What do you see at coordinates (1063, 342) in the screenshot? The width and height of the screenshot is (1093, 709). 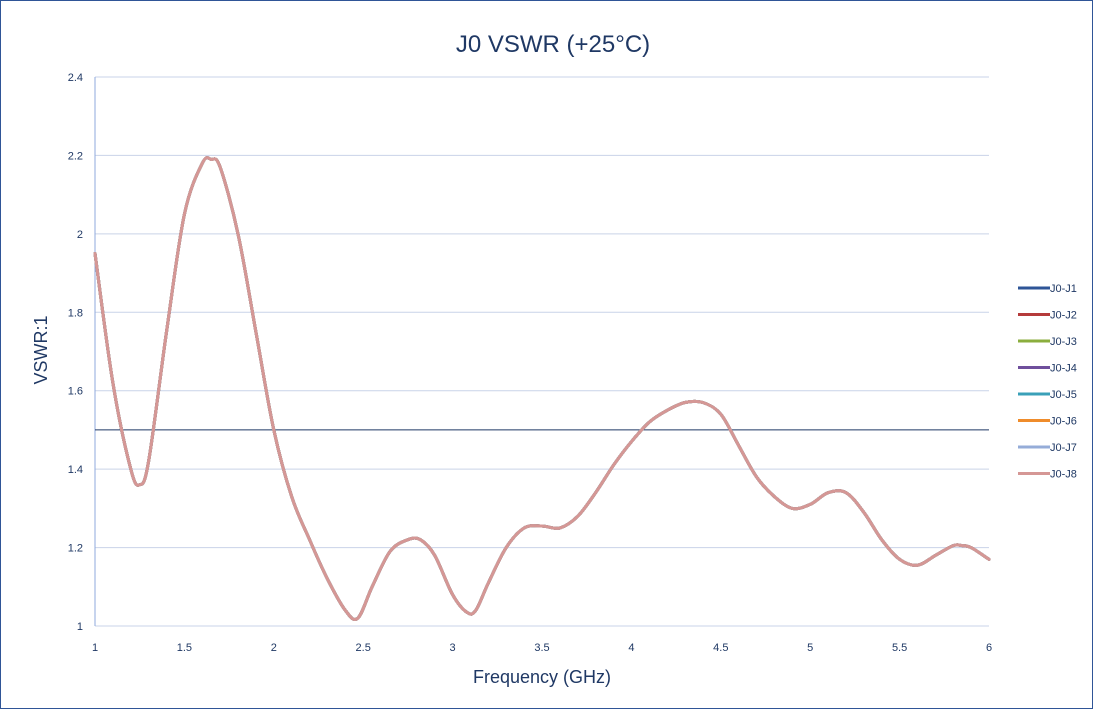 I see `legend-label: J0-J3` at bounding box center [1063, 342].